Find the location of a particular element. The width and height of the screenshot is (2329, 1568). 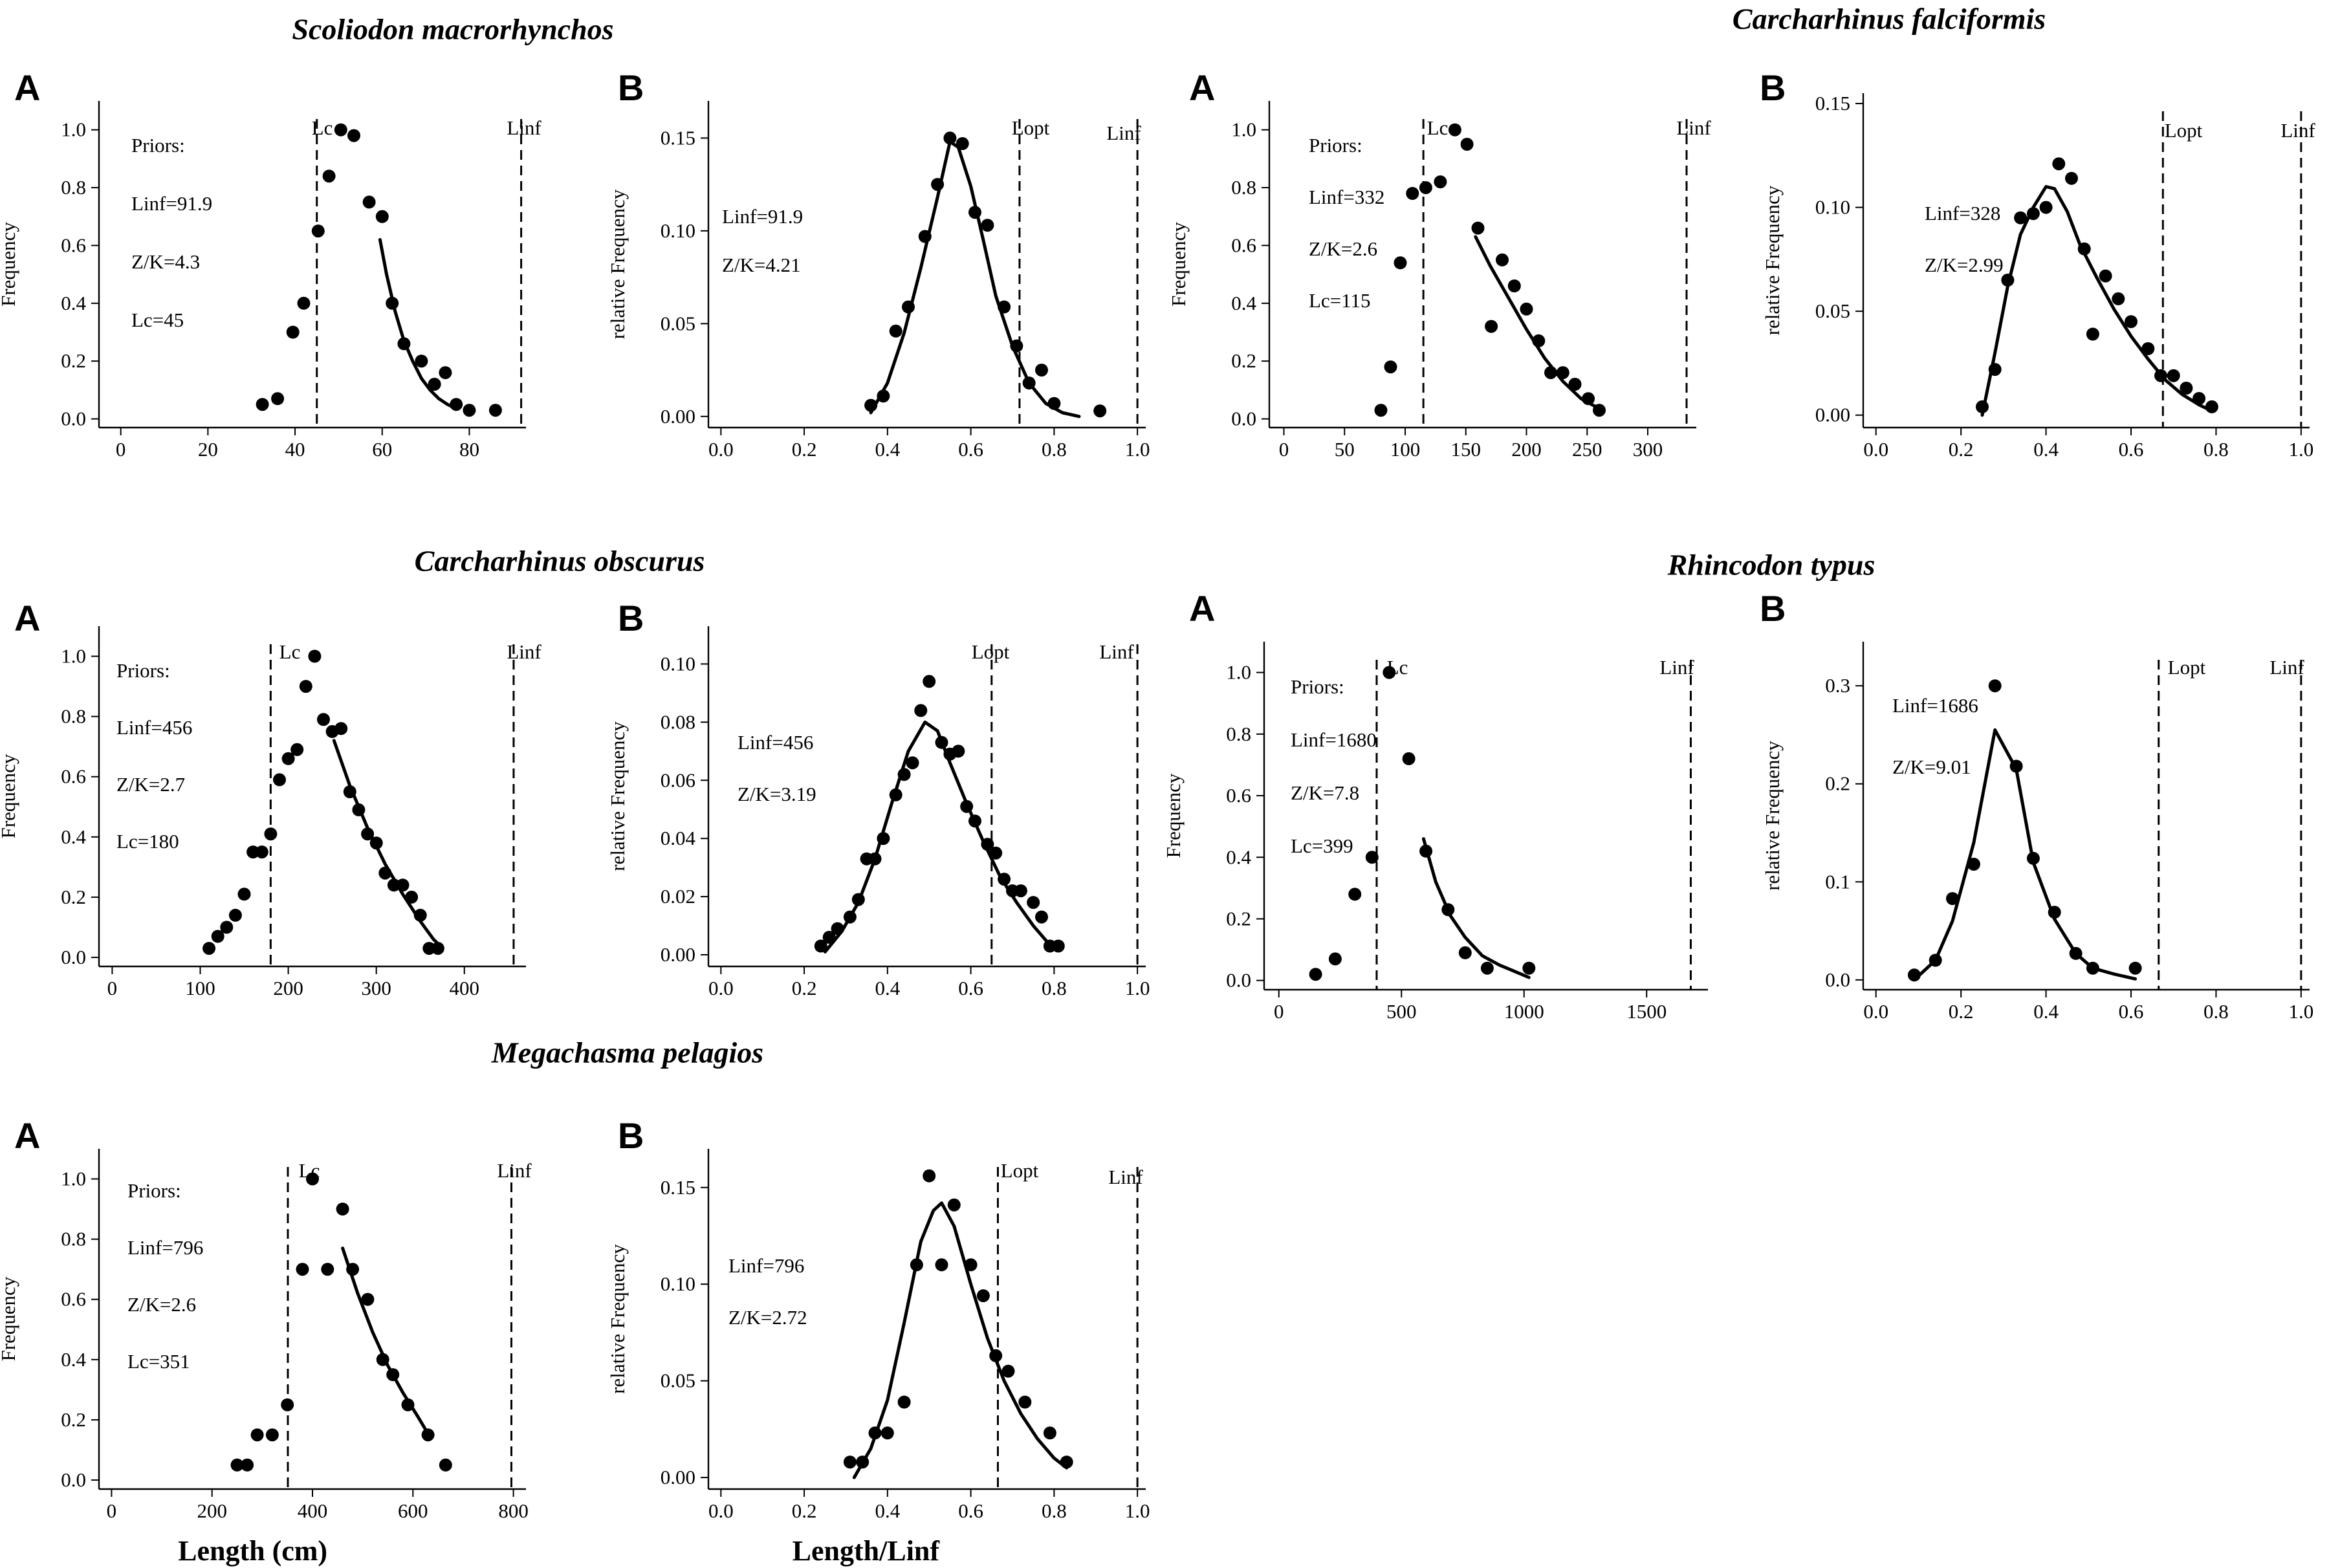

y-tick-label: 0.4 is located at coordinates (73, 836).